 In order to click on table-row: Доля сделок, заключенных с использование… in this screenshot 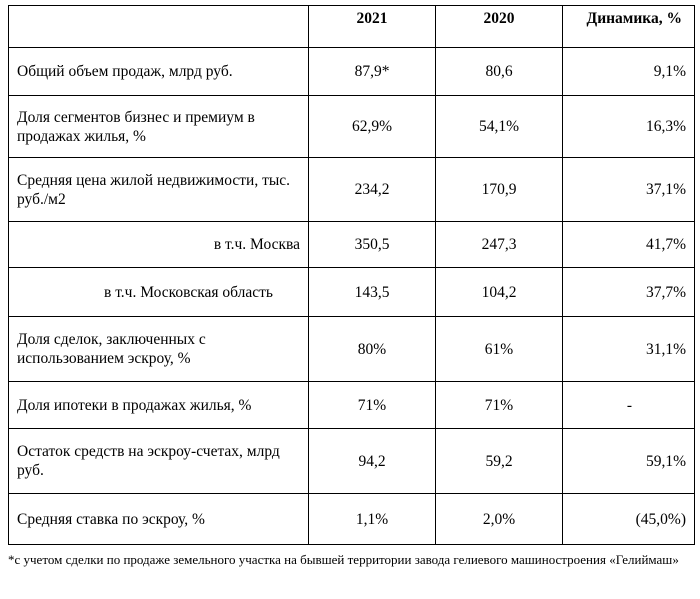, I will do `click(351, 349)`.